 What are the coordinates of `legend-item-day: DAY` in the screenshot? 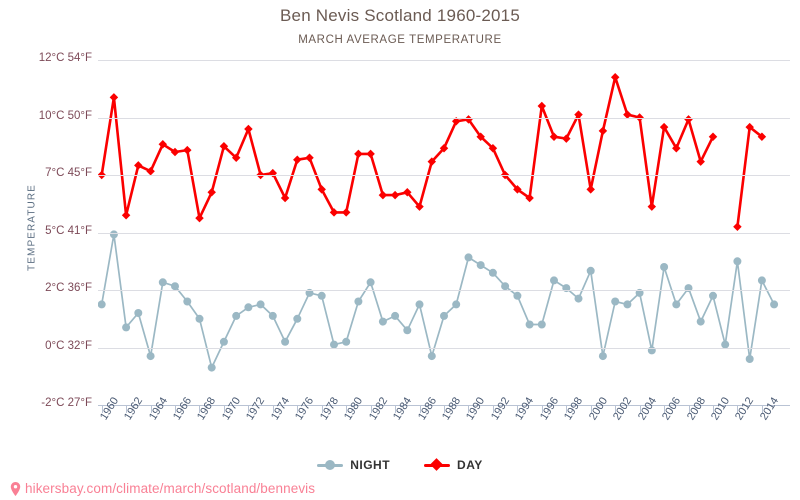 It's located at (453, 465).